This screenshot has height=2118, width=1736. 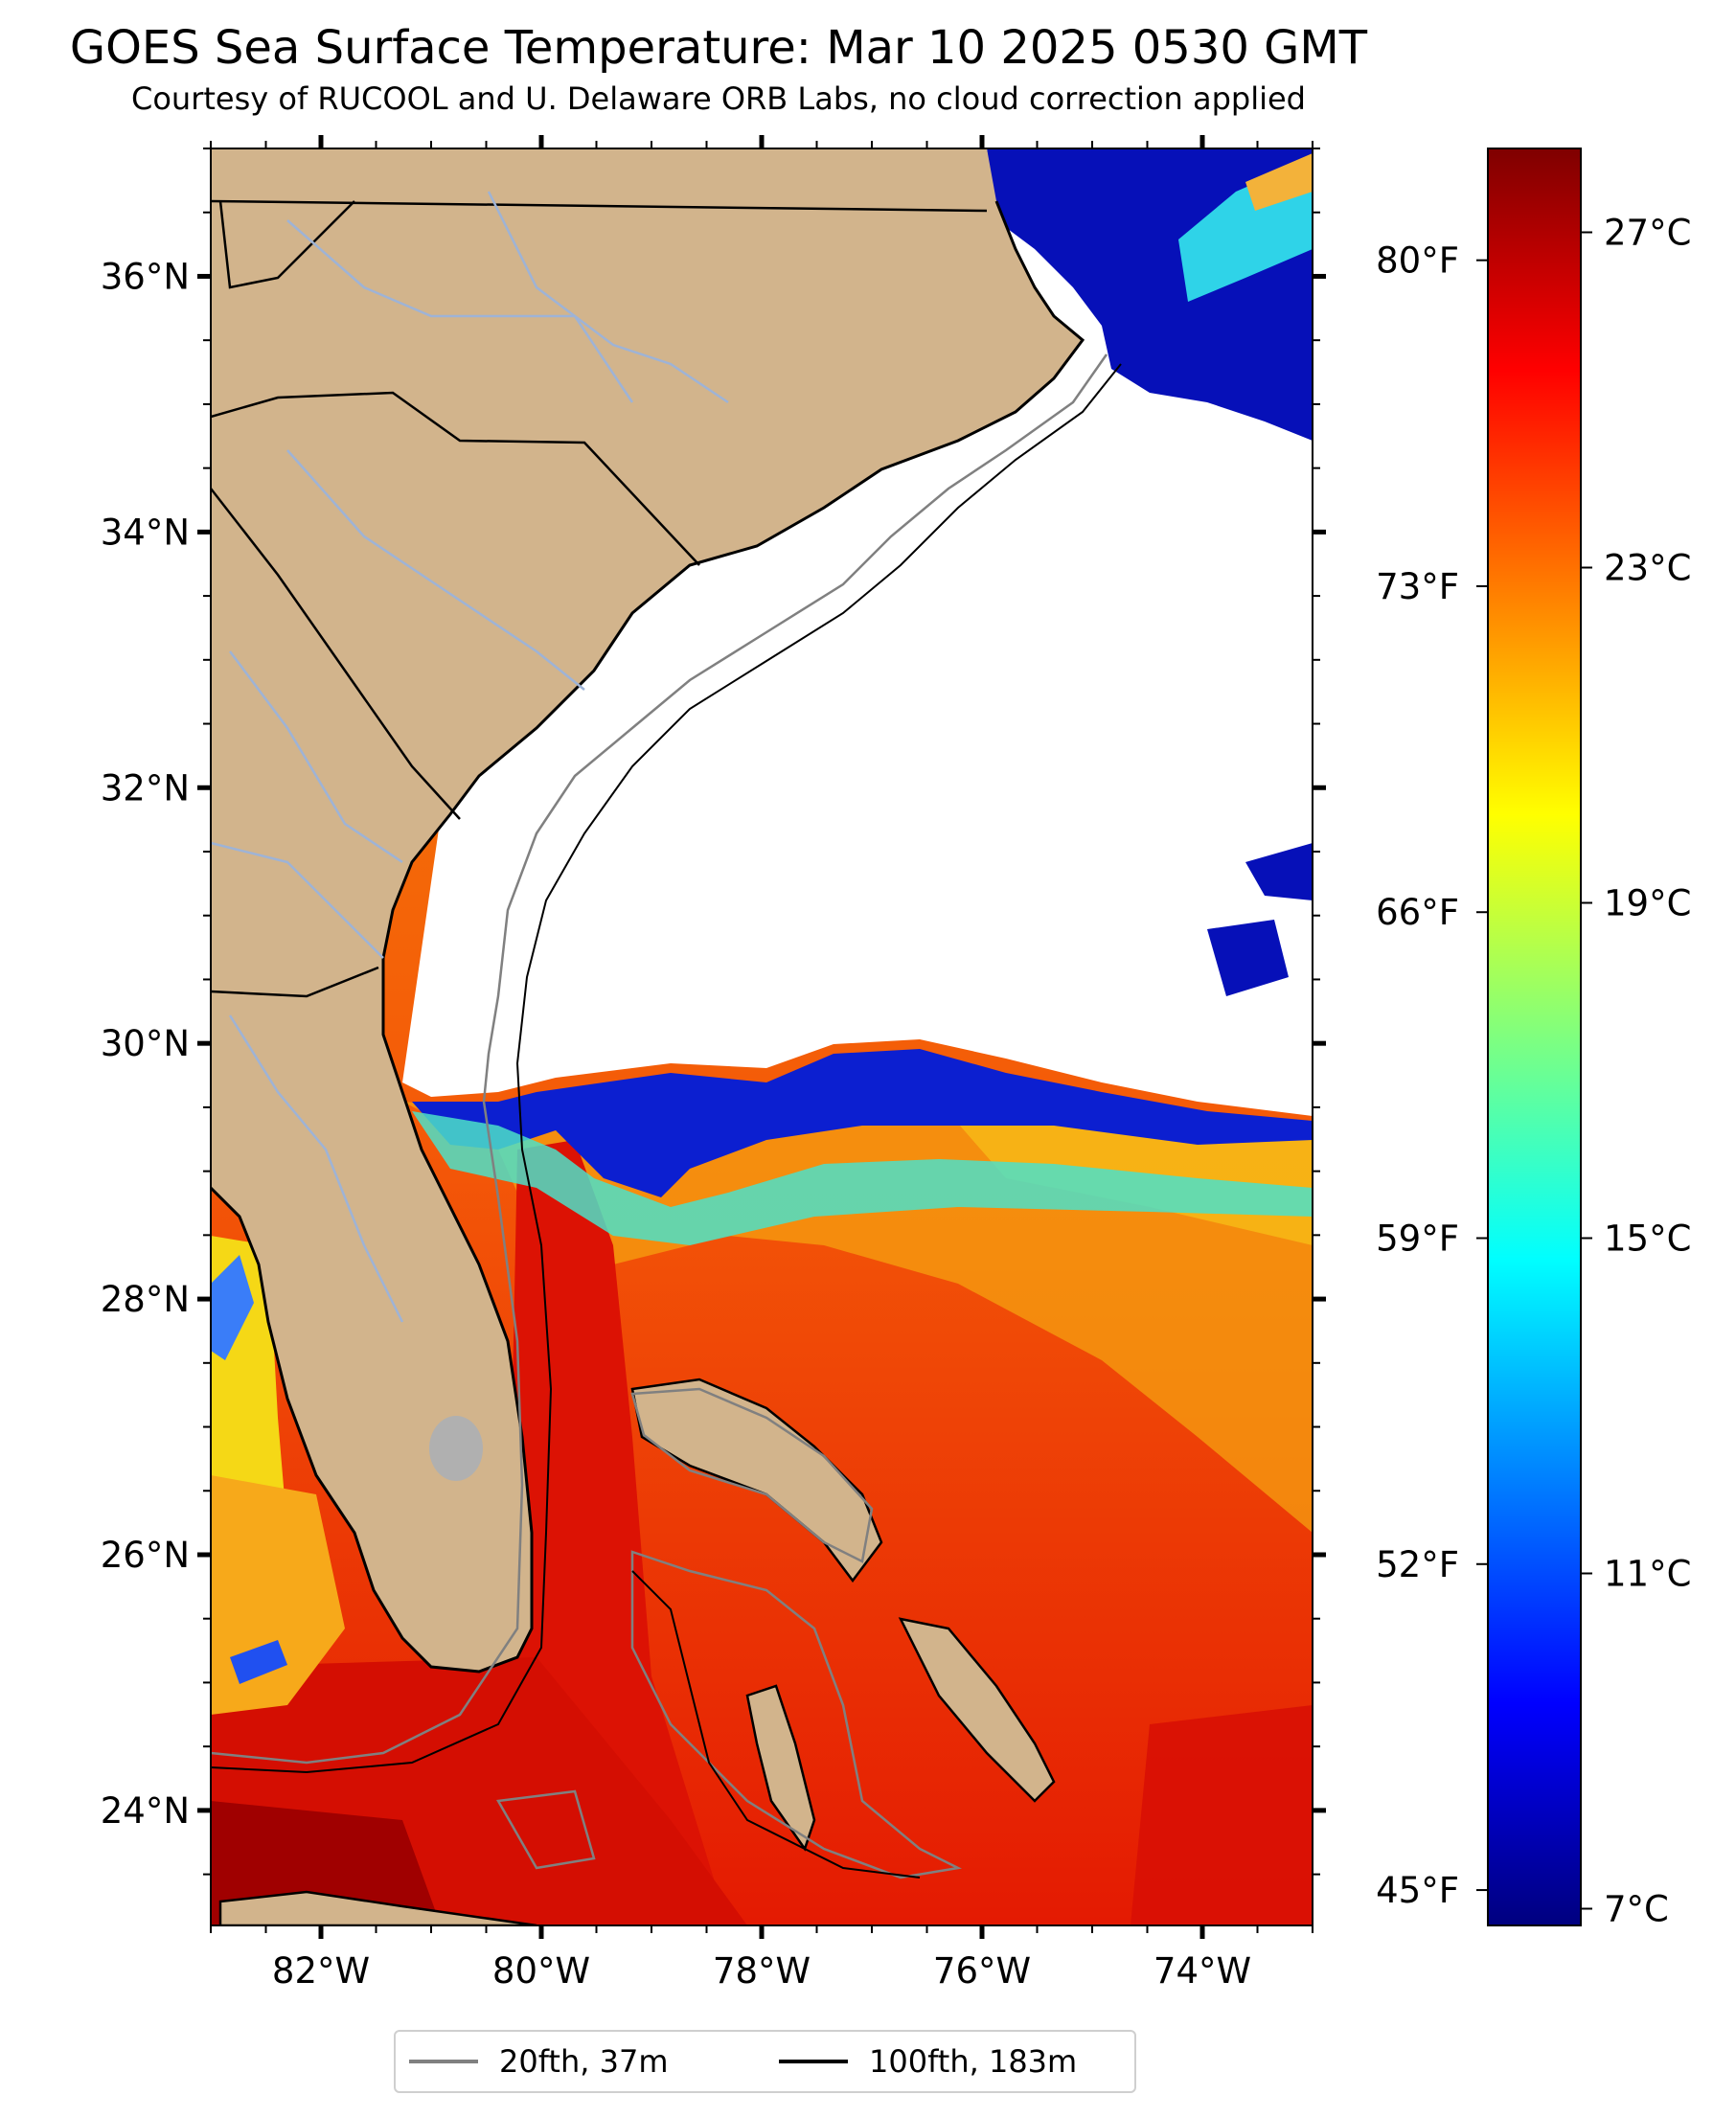 I want to click on boundary-sc-ga, so click(x=336, y=654).